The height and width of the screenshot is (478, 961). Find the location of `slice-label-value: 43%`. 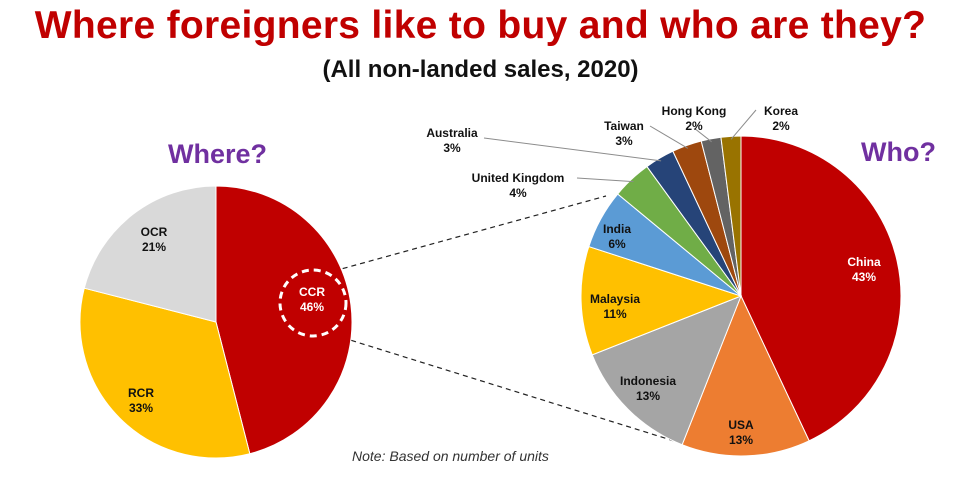

slice-label-value: 43% is located at coordinates (864, 277).